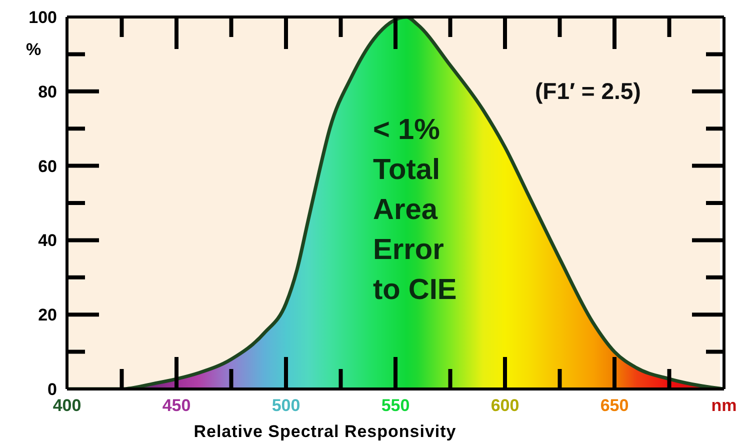 The height and width of the screenshot is (447, 747). What do you see at coordinates (52, 389) in the screenshot?
I see `y-tick-label: 0` at bounding box center [52, 389].